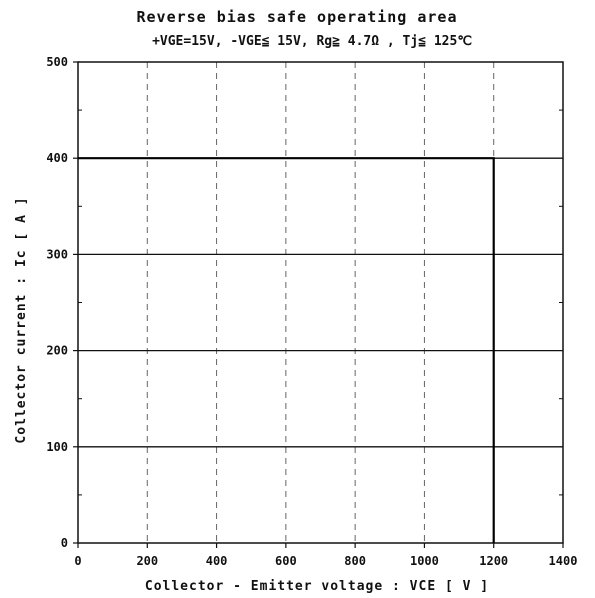 The width and height of the screenshot is (595, 598). Describe the element at coordinates (312, 41) in the screenshot. I see `chart-subtitle: +VGE=15V, -VGE≦ 15V, Rg≧ 4.7Ω , Tj≦ 125℃` at that location.